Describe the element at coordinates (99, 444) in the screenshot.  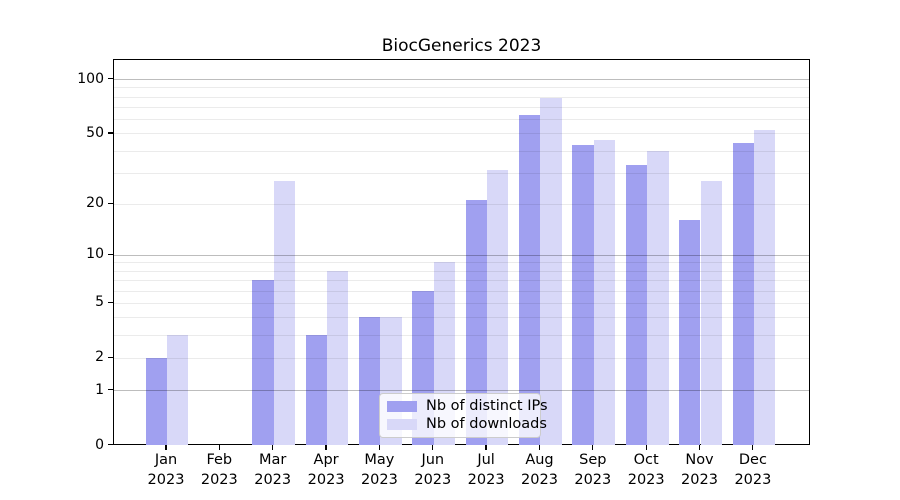
I see `y-tick-label-0: 0` at that location.